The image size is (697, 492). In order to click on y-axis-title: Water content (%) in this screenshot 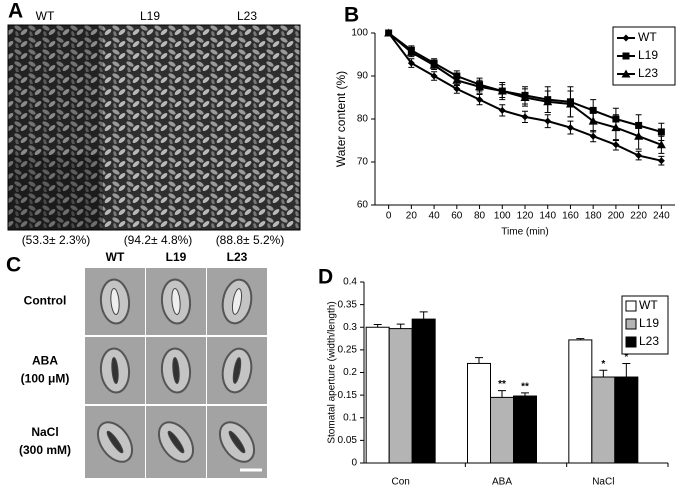, I will do `click(341, 119)`.